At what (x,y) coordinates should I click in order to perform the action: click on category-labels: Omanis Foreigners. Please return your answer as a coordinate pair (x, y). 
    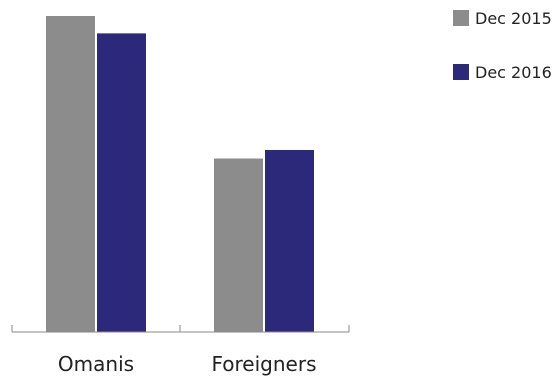
    Looking at the image, I should click on (187, 364).